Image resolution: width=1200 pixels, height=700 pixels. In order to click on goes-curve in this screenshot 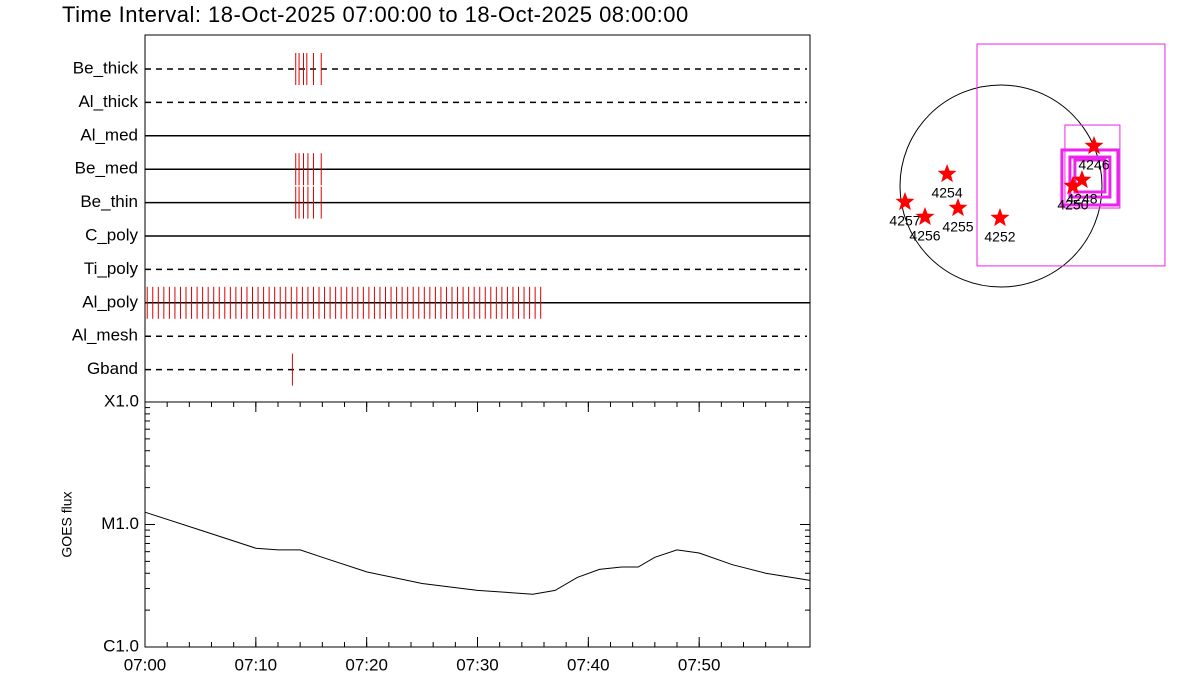, I will do `click(477, 553)`.